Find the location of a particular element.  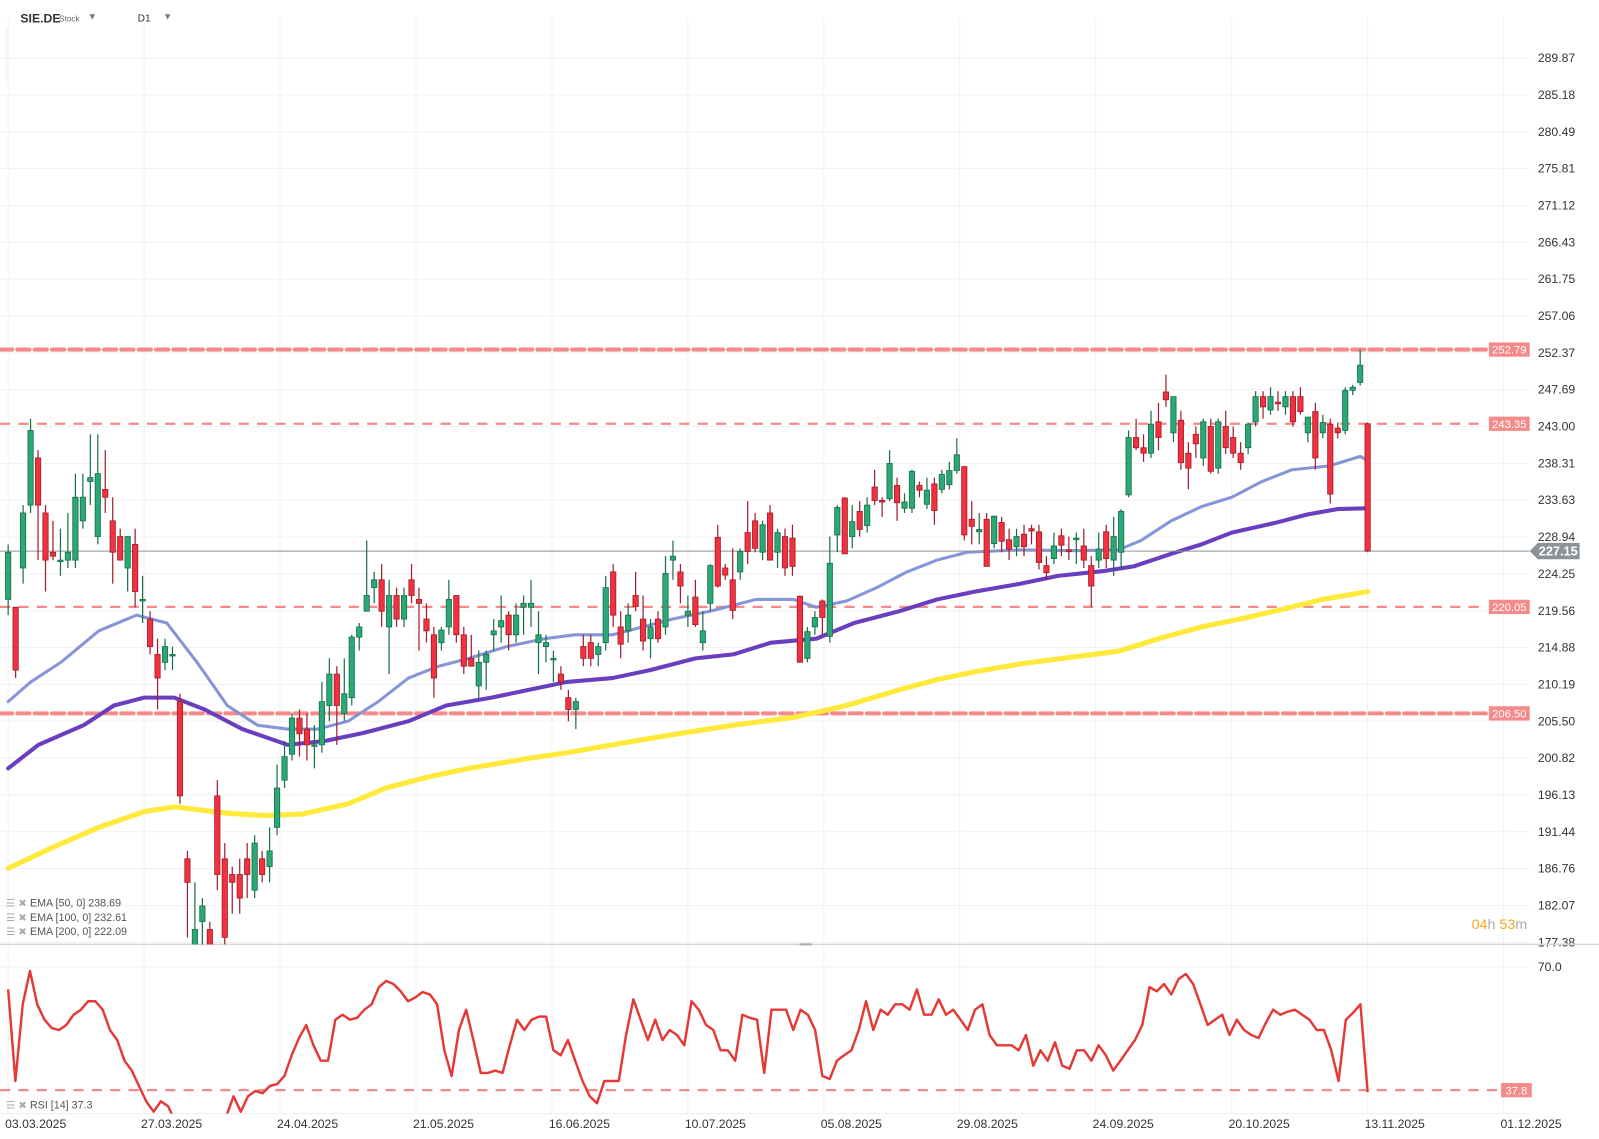

timeframe-selector: D1 is located at coordinates (144, 19).